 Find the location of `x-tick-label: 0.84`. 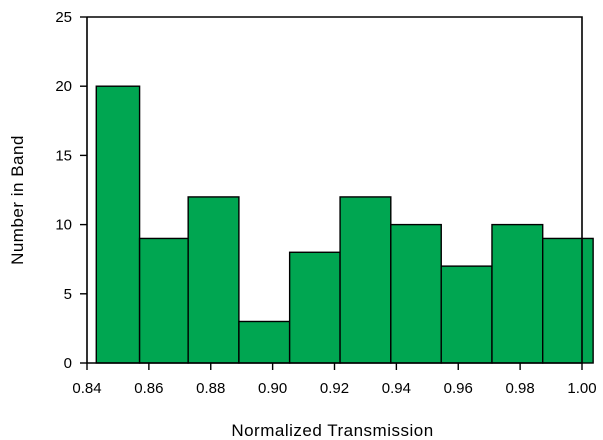

x-tick-label: 0.84 is located at coordinates (86, 388).